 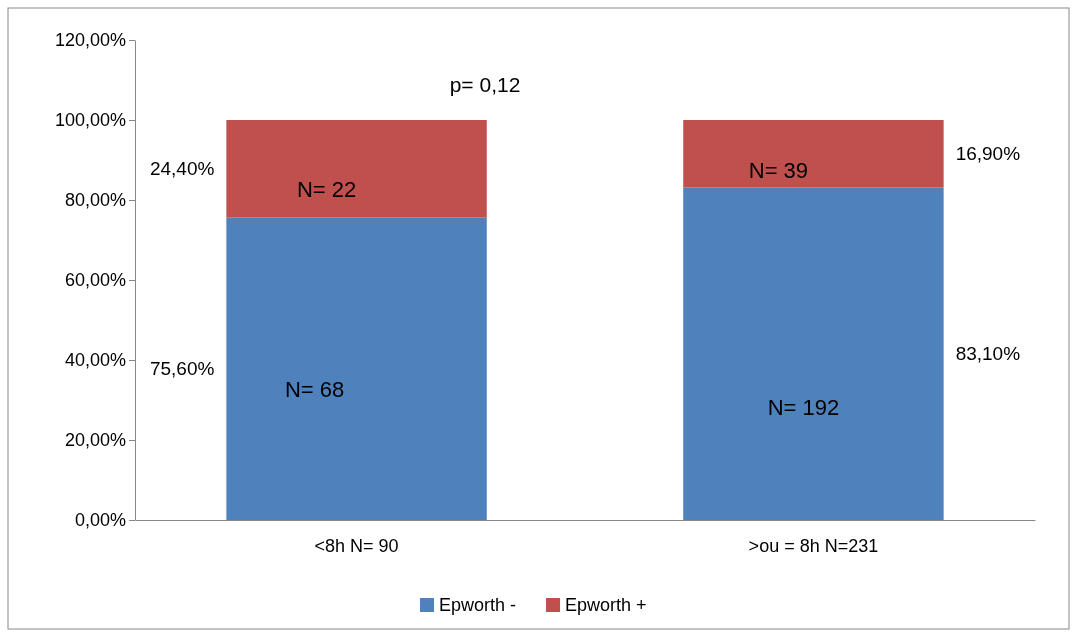 I want to click on x-tick-label: >ou = 8h N=231, so click(x=813, y=545).